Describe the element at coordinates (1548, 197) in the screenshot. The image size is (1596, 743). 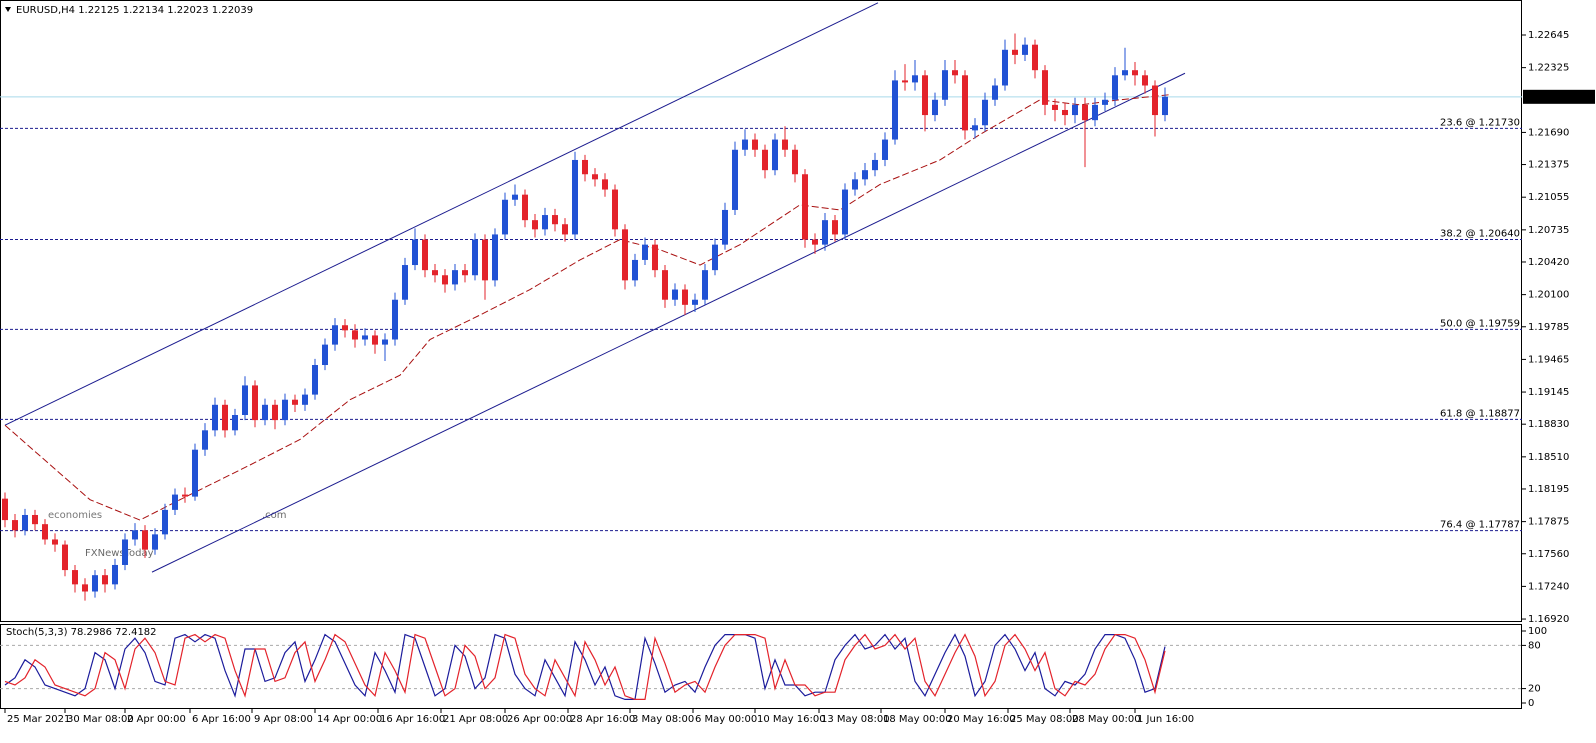
I see `y-tick-label: 1.21055` at that location.